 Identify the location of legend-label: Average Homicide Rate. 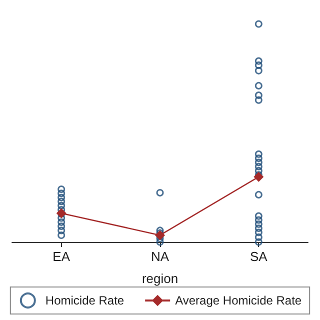
(238, 301).